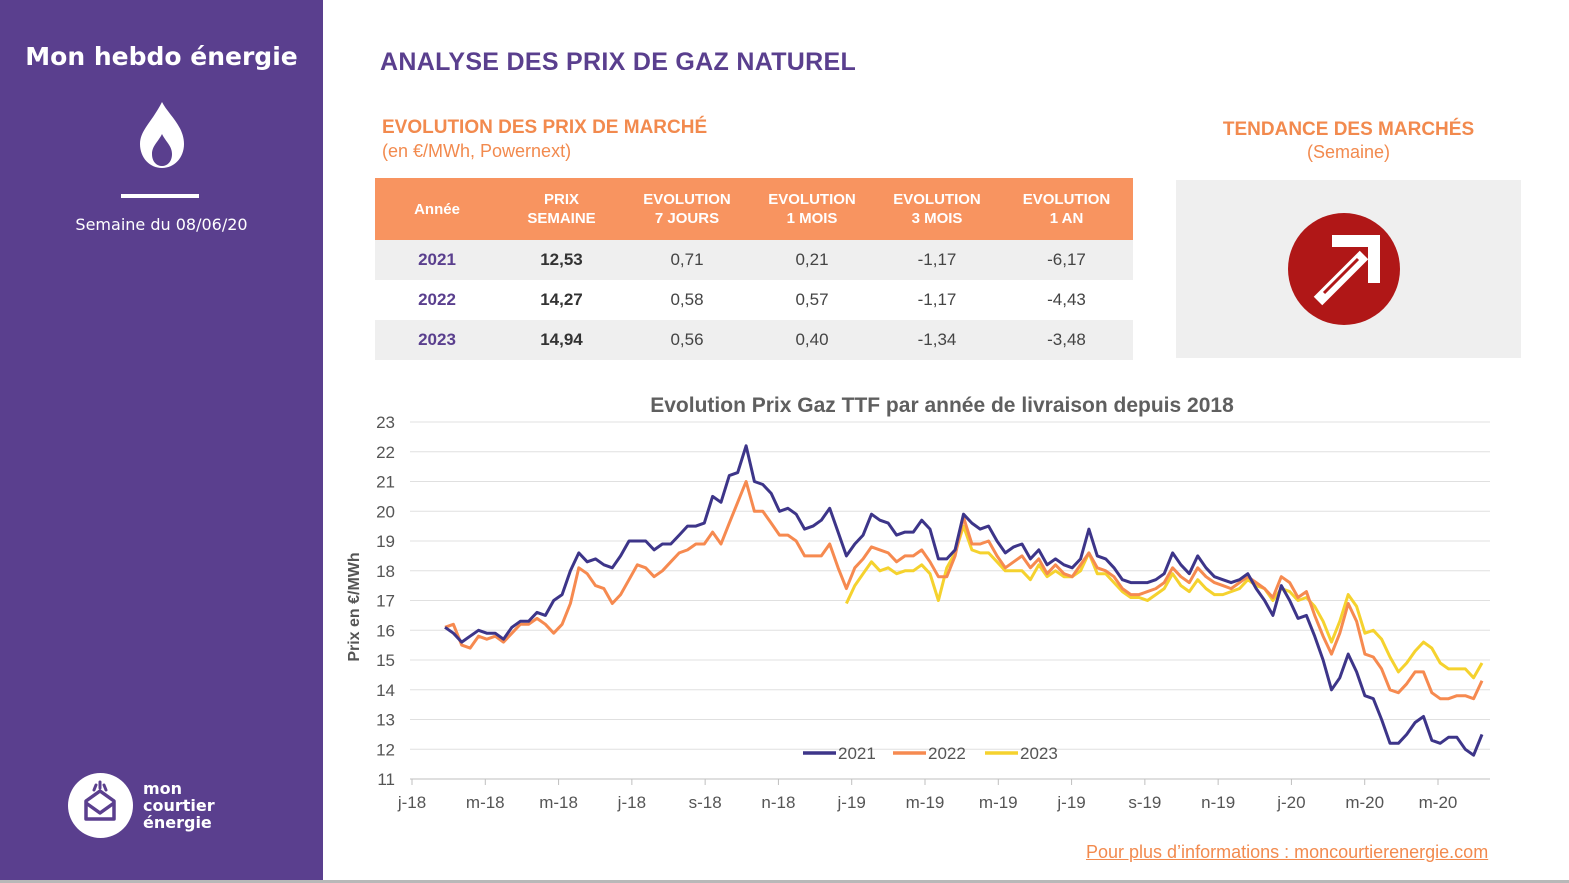 This screenshot has height=883, width=1569. I want to click on legend-item-2022: 2022, so click(929, 753).